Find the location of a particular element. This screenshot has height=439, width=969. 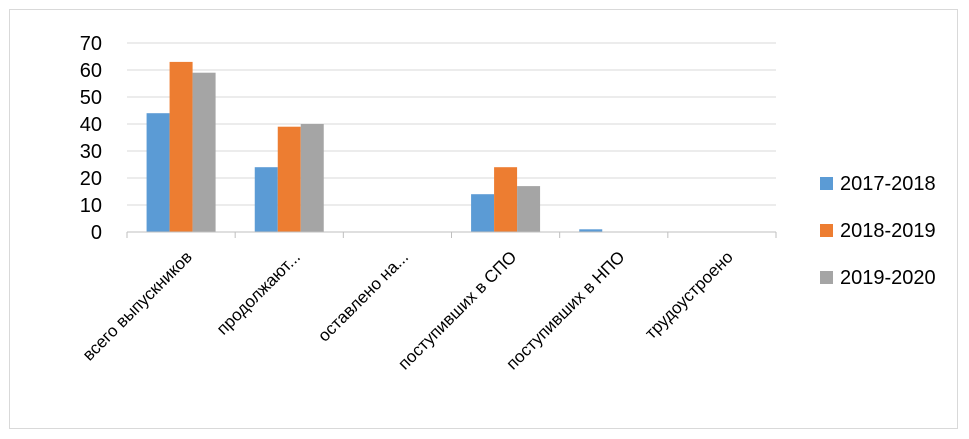

y-tick-label: 0 is located at coordinates (96, 233).